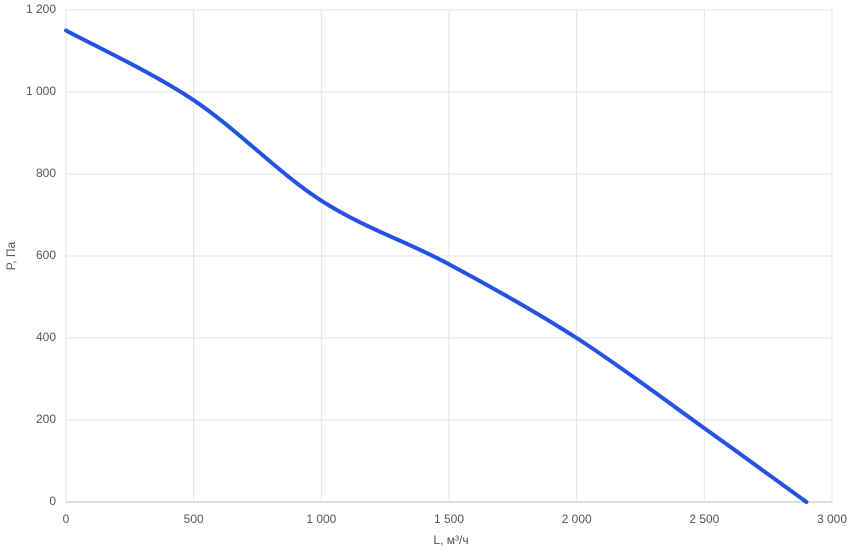 This screenshot has width=851, height=553. Describe the element at coordinates (52, 501) in the screenshot. I see `y-tick-label: 0` at that location.